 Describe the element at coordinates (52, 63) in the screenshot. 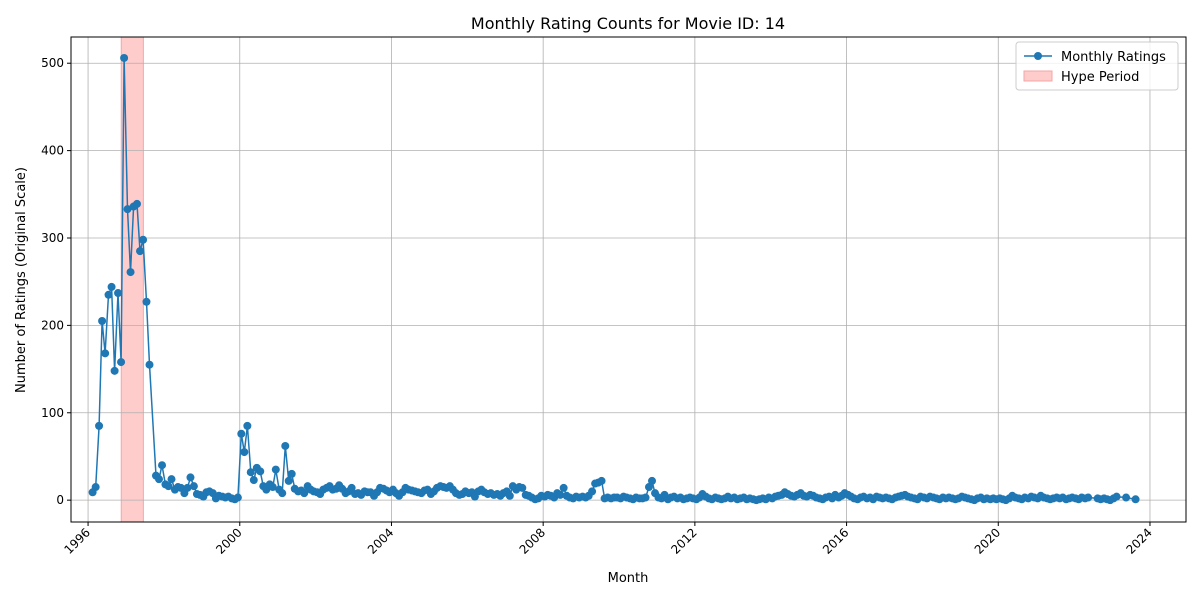

I see `y-tick-label: 500` at that location.